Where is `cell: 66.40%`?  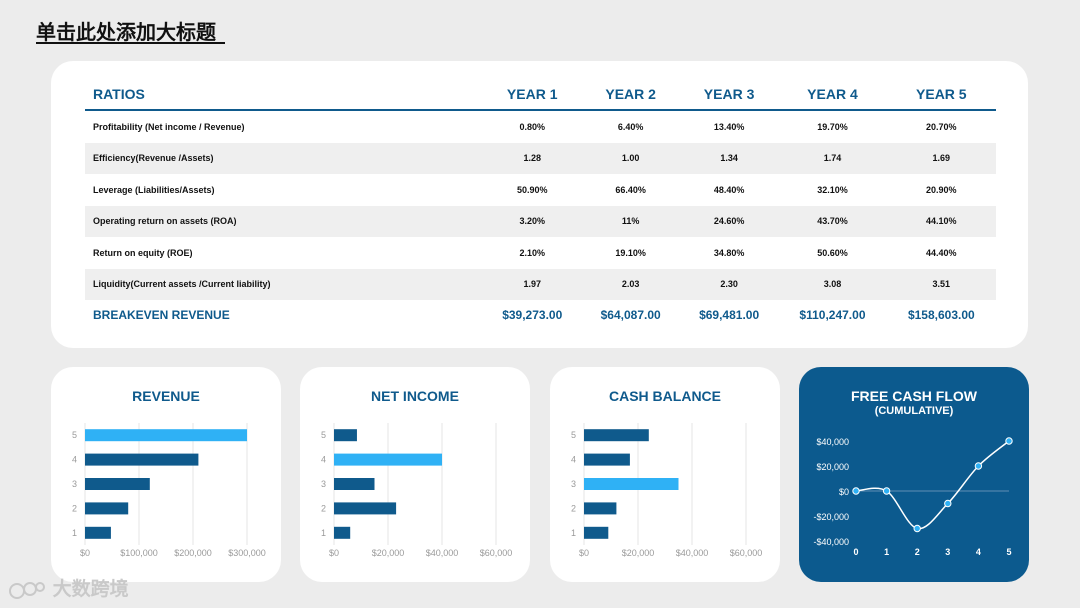 cell: 66.40% is located at coordinates (630, 189).